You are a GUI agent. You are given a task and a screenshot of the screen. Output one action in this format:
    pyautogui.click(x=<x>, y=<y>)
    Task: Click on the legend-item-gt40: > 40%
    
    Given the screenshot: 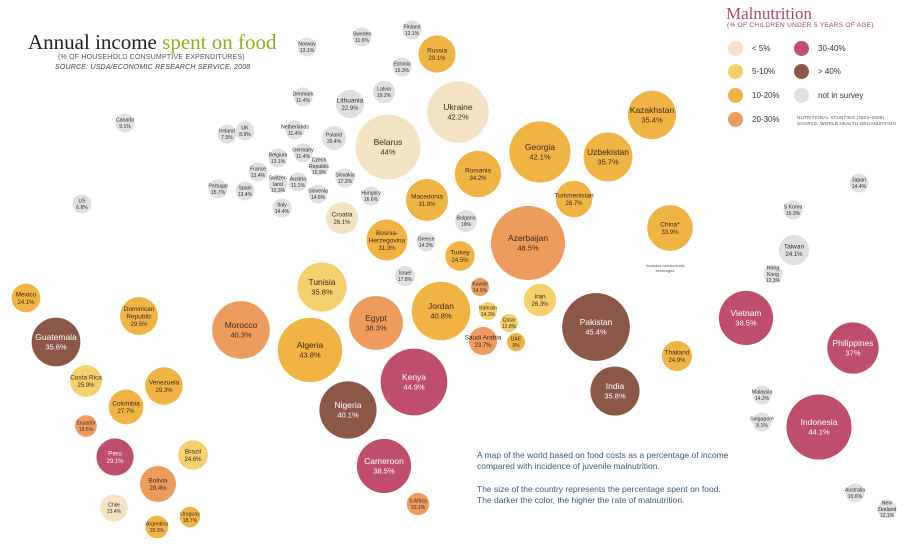 What is the action you would take?
    pyautogui.click(x=817, y=71)
    